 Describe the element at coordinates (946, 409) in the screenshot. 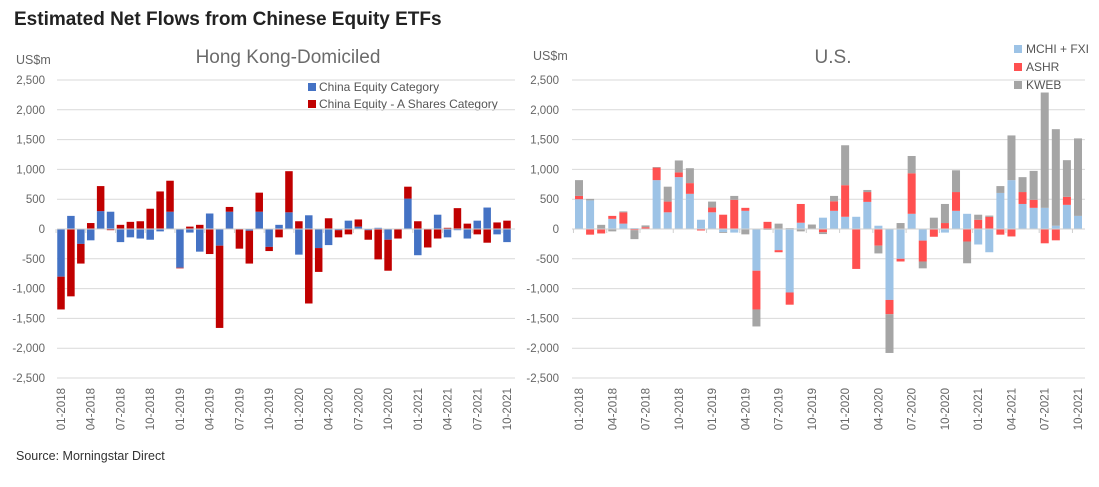

I see `x-tick-label: 10-2020` at that location.